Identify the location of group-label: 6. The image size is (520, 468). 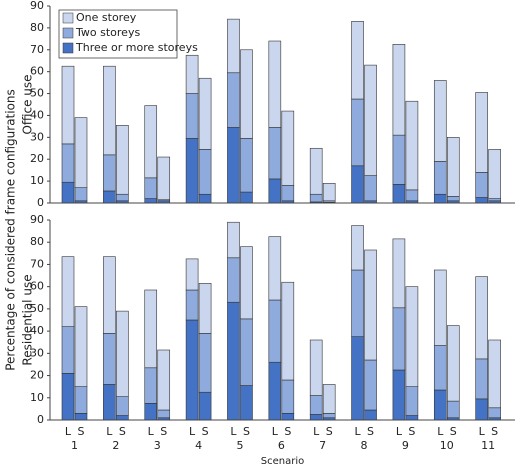
(281, 445).